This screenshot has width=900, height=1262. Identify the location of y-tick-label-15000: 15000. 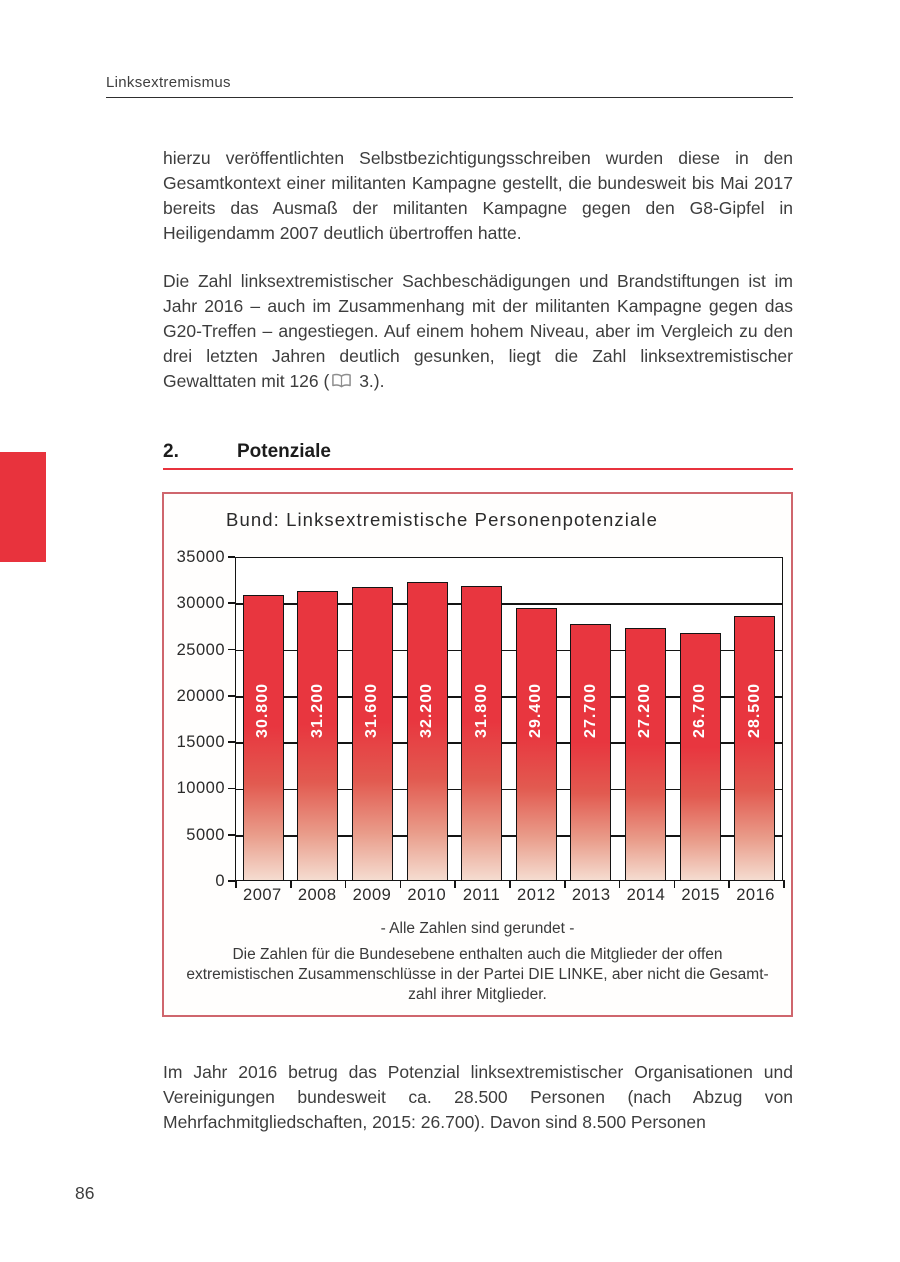
(200, 742).